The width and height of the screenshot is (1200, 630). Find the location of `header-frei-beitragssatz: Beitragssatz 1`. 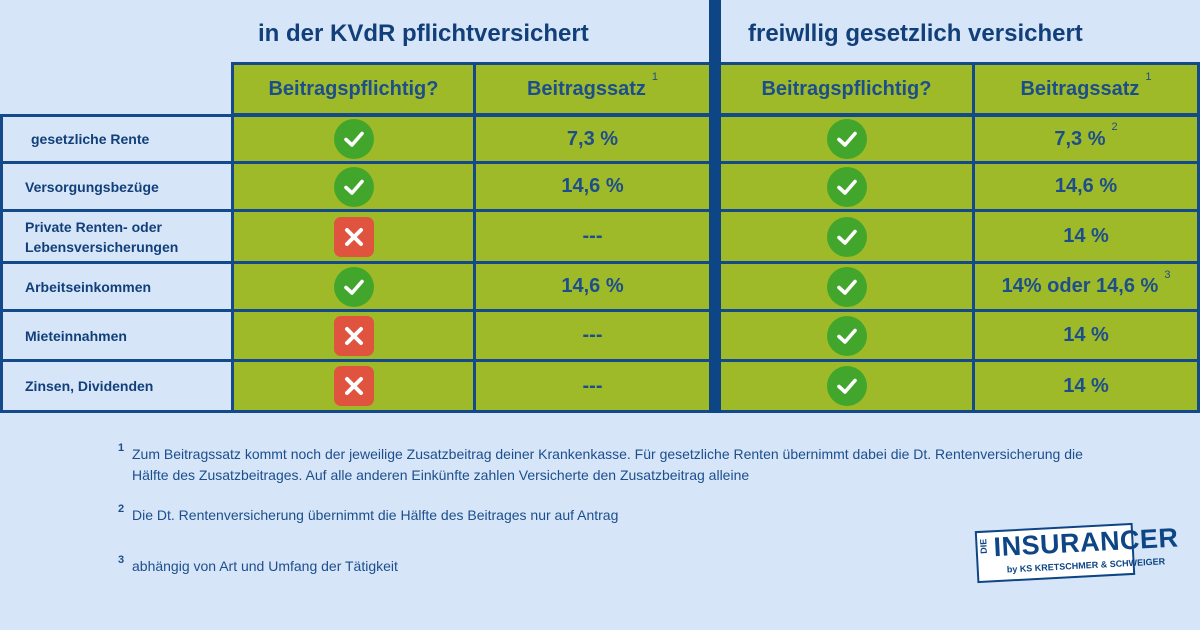

header-frei-beitragssatz: Beitragssatz 1 is located at coordinates (1086, 89).